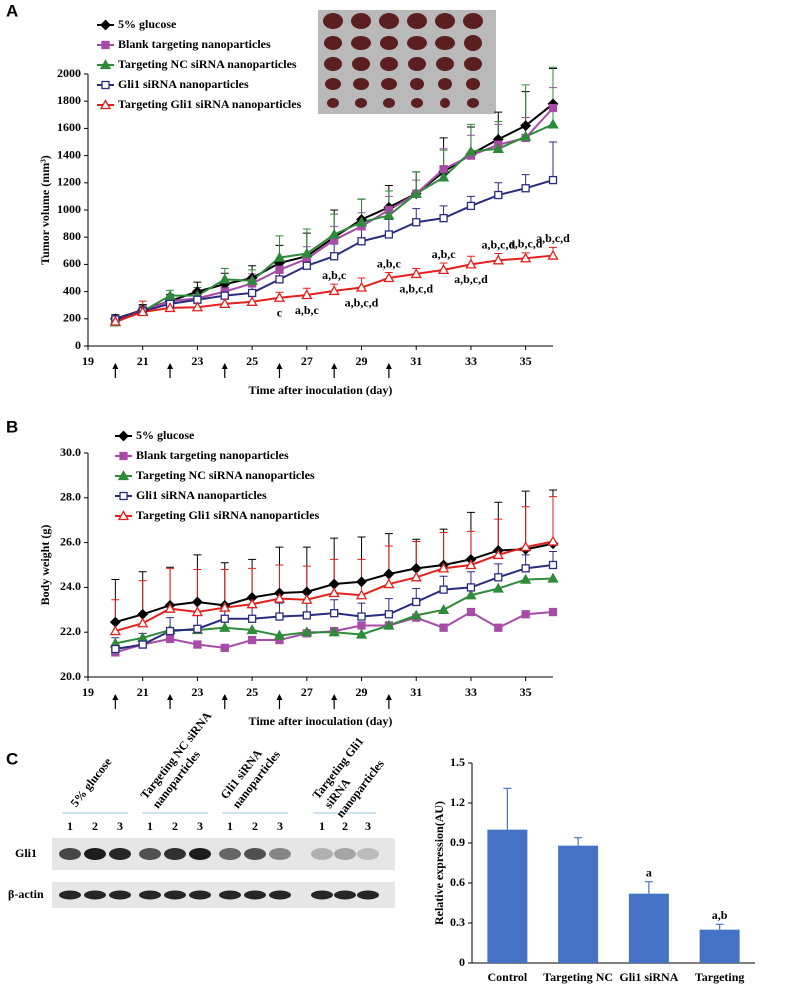 This screenshot has width=785, height=985. What do you see at coordinates (471, 361) in the screenshot?
I see `x-tick-label: 33` at bounding box center [471, 361].